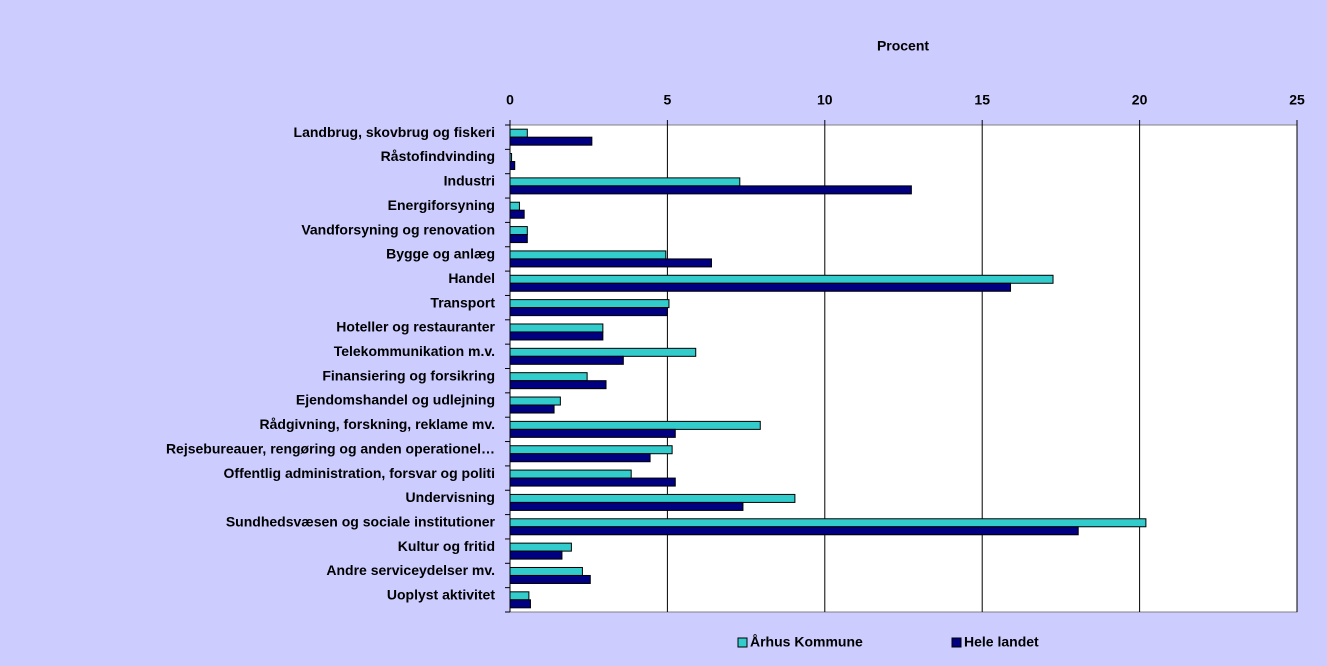 The width and height of the screenshot is (1327, 666). I want to click on x-tick-label: 0, so click(510, 100).